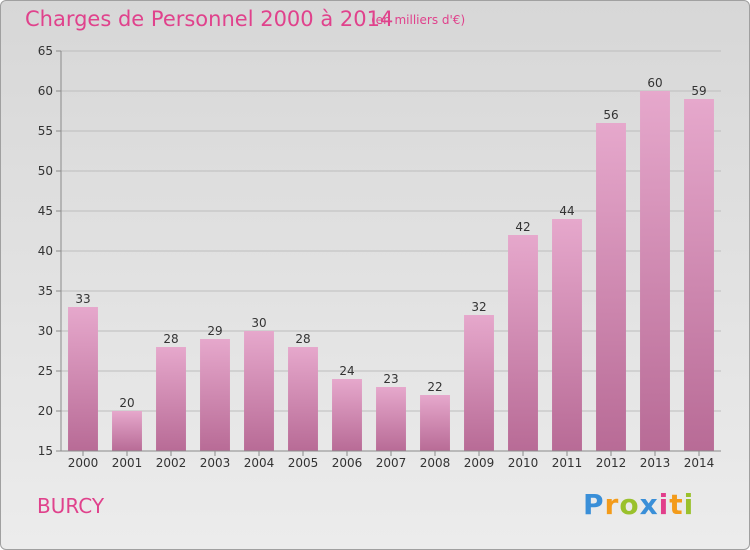 The image size is (750, 550). I want to click on chart-unit: (en milliers d'€), so click(418, 20).